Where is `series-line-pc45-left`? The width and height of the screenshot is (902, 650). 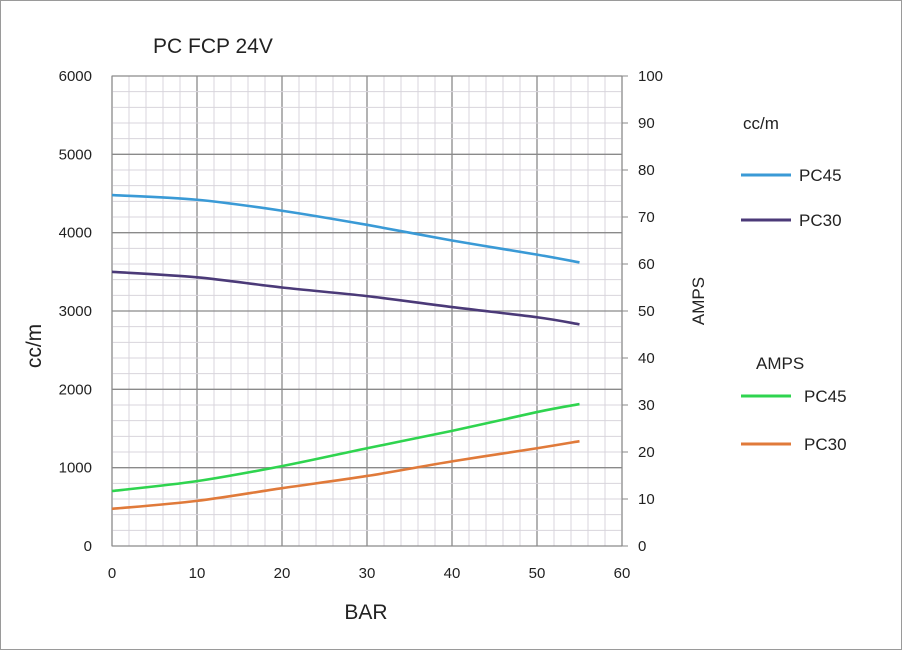
series-line-pc45-left is located at coordinates (345, 228).